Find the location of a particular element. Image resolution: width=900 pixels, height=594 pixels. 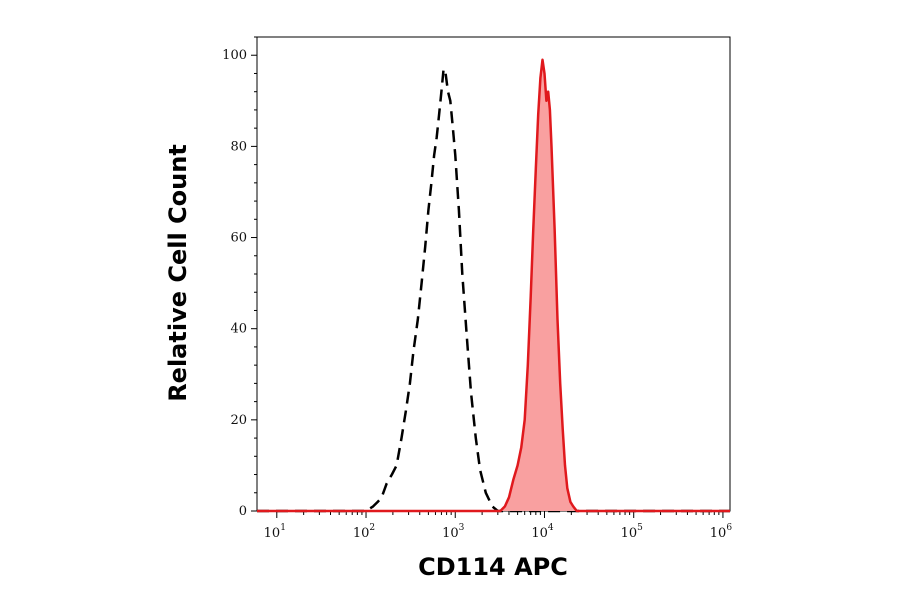

x-tick-exponent: 5 is located at coordinates (640, 528).